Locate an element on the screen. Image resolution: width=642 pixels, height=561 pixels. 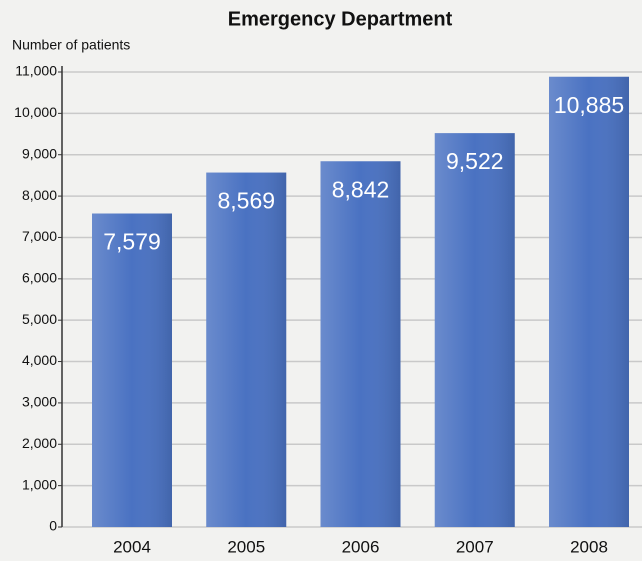
value-label: 8,842 is located at coordinates (361, 189).